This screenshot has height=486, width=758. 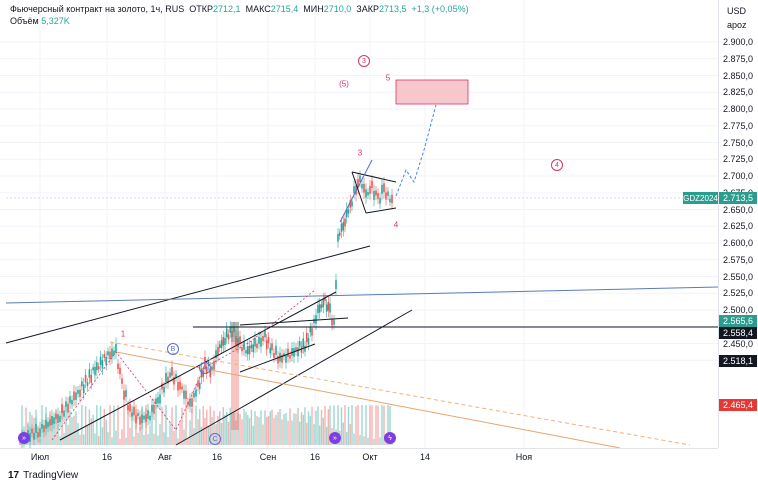 I want to click on tradingview-logo: 17 TradingView, so click(x=43, y=475).